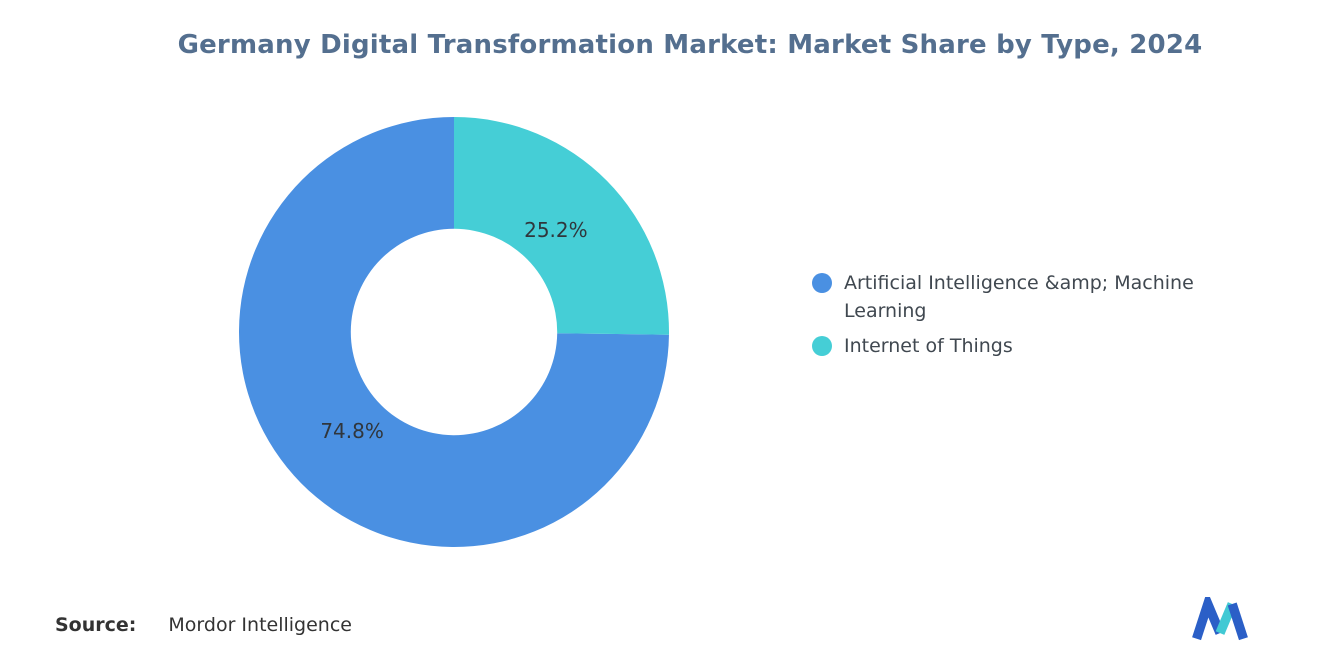 The image size is (1320, 665). Describe the element at coordinates (96, 625) in the screenshot. I see `source-label: Source:` at that location.